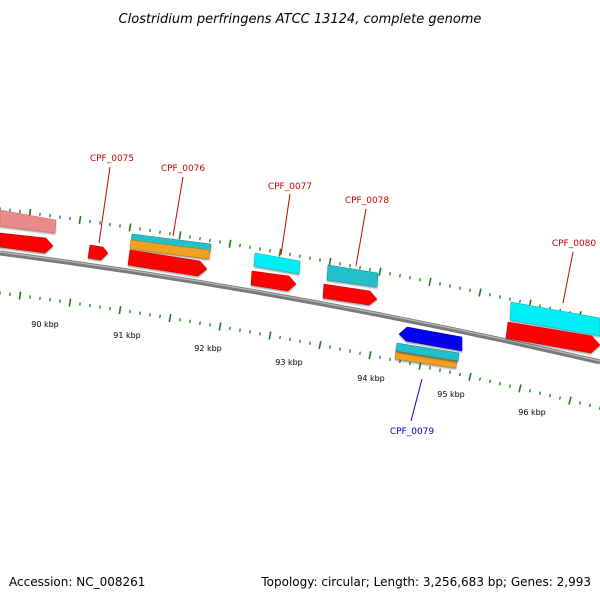 Image resolution: width=600 pixels, height=600 pixels. Describe the element at coordinates (430, 339) in the screenshot. I see `cds-arrow-0079-reverse` at that location.